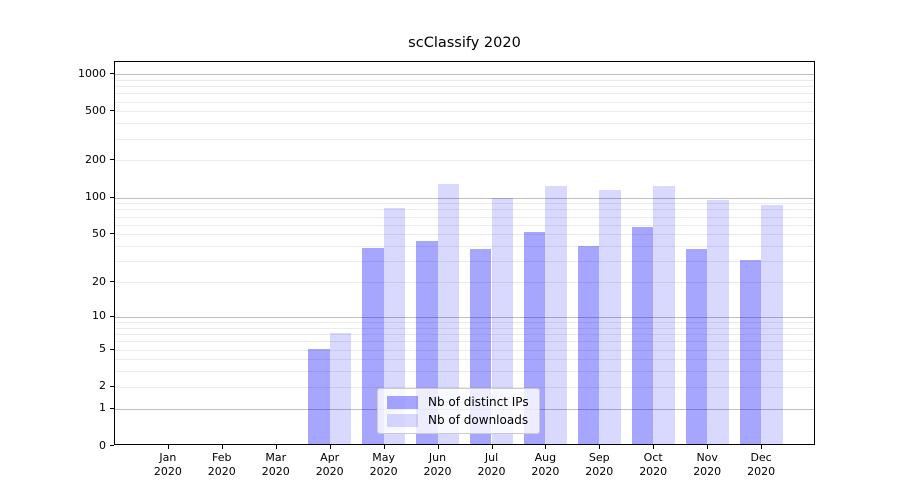 The width and height of the screenshot is (900, 500). I want to click on x-tick-year-jan: 2020, so click(167, 471).